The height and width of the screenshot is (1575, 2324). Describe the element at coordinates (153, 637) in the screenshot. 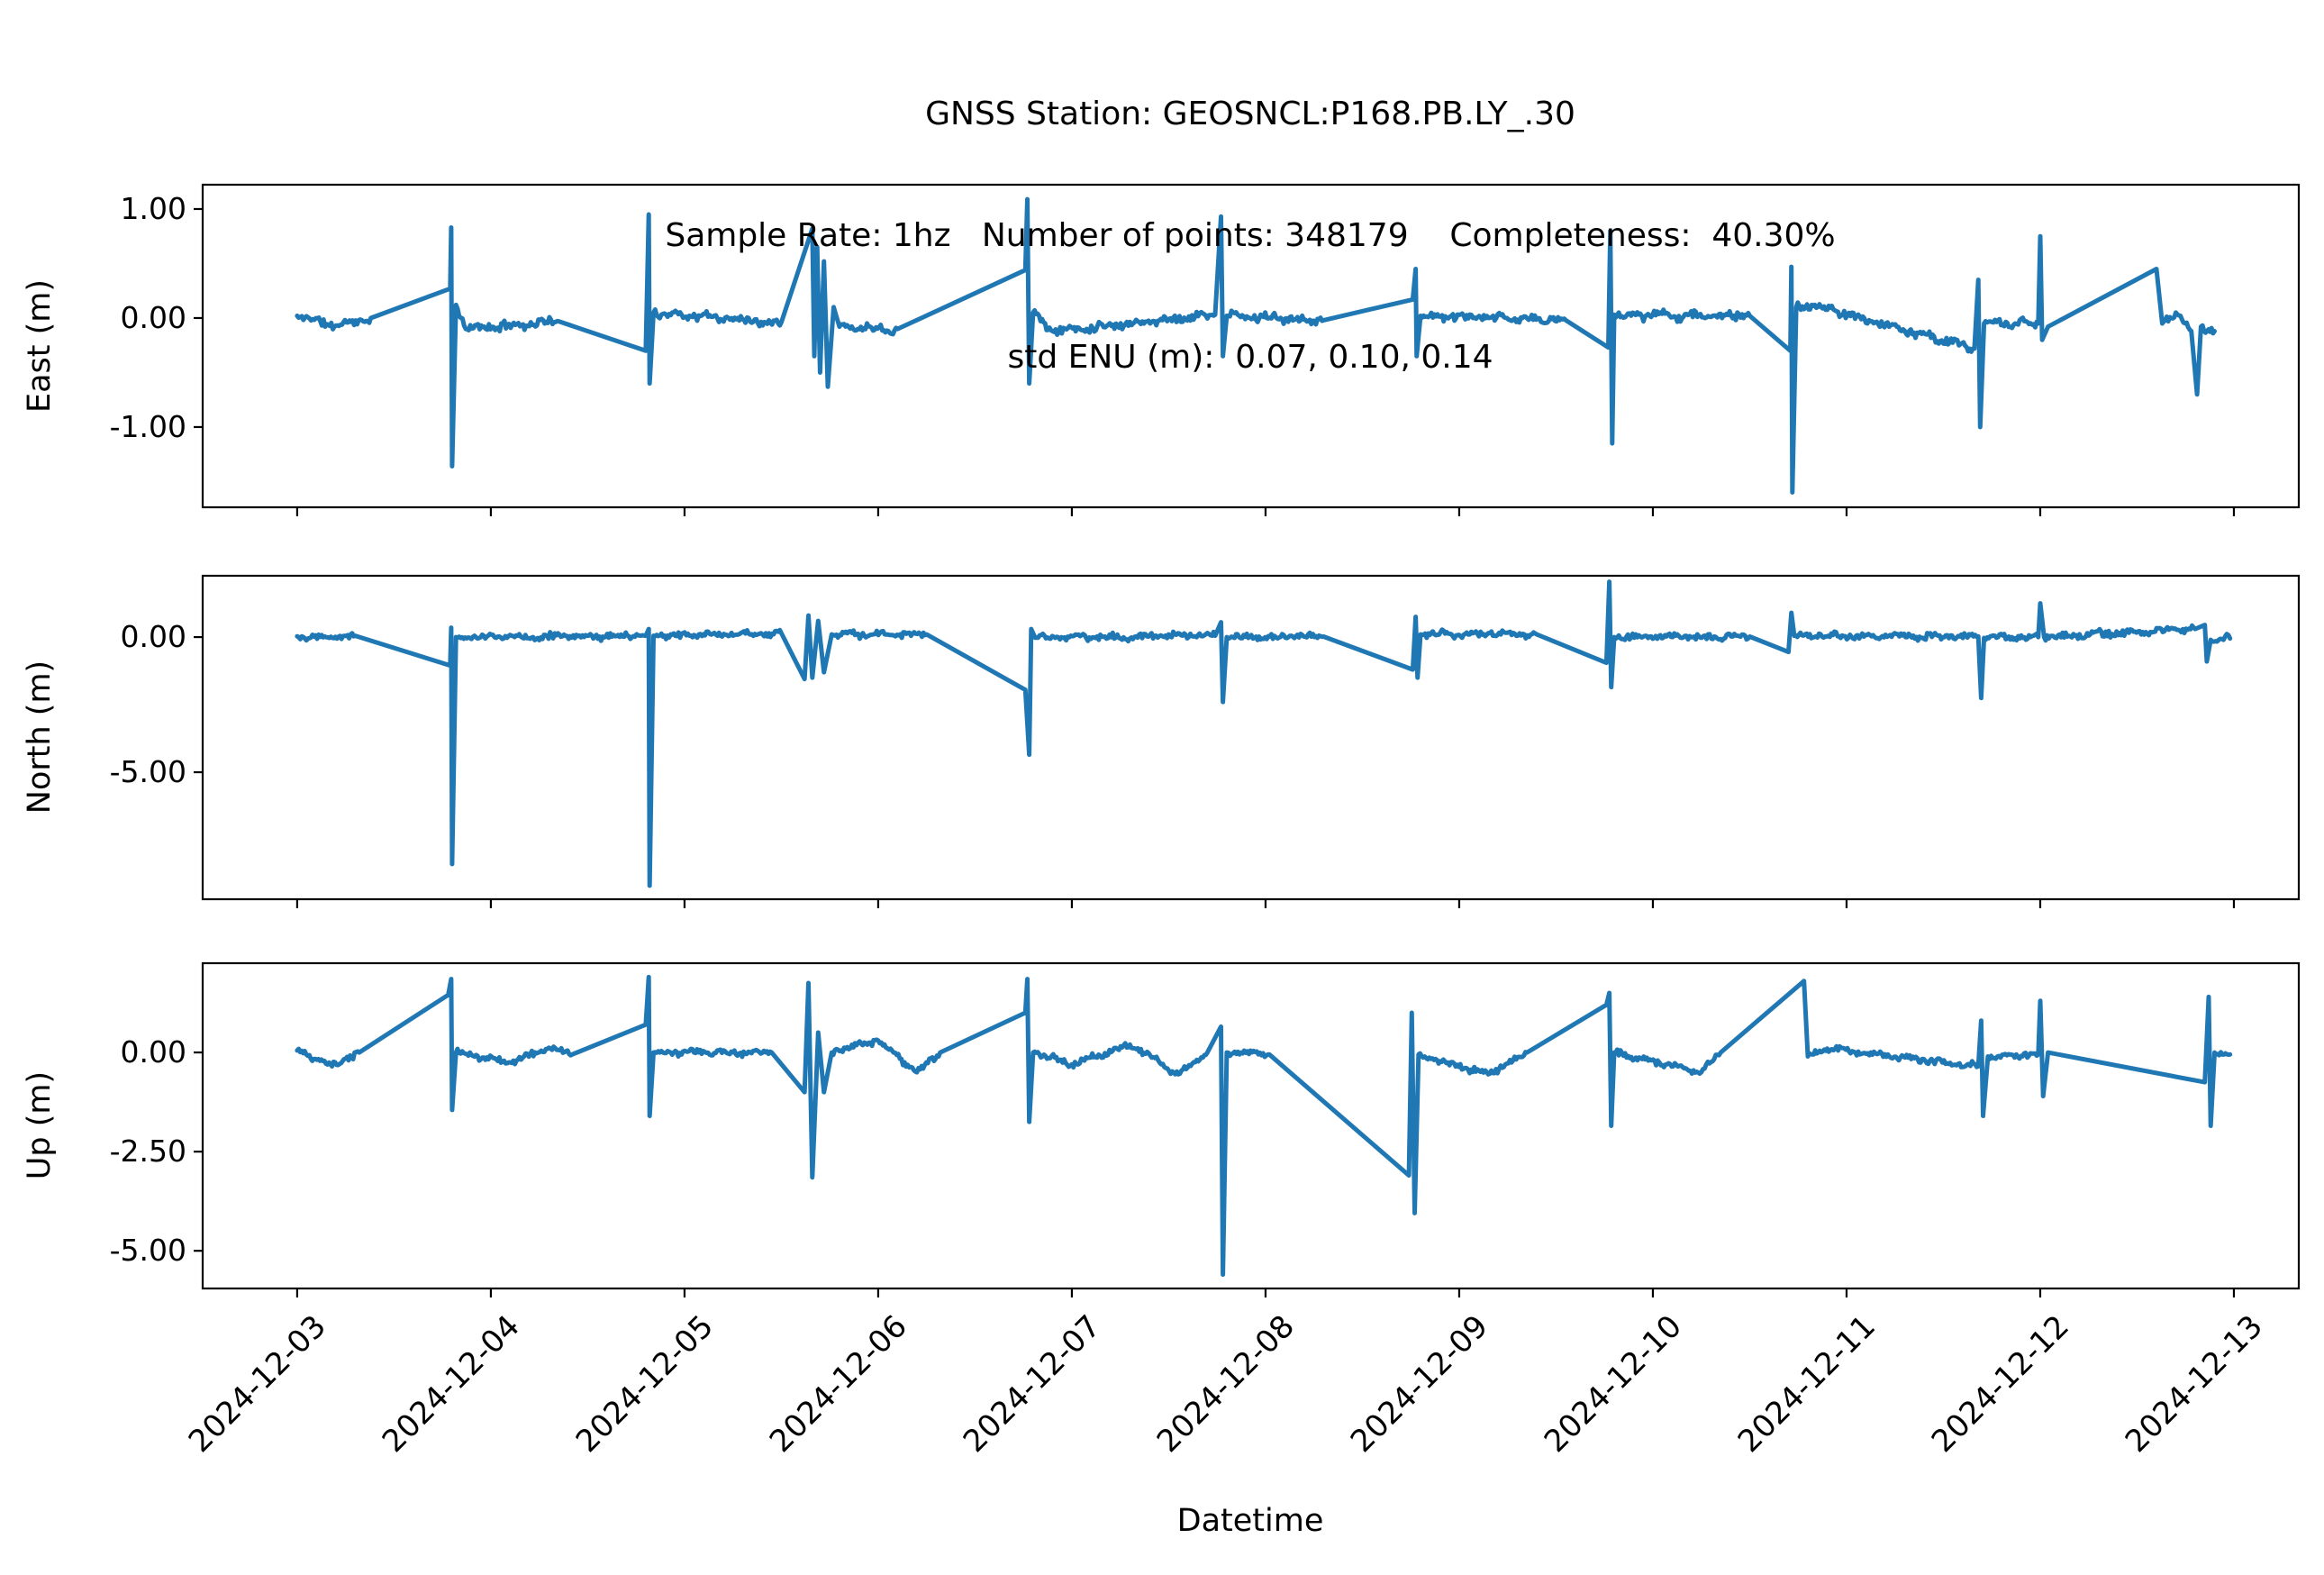

I see `y-tick-label-north: 0.00` at that location.